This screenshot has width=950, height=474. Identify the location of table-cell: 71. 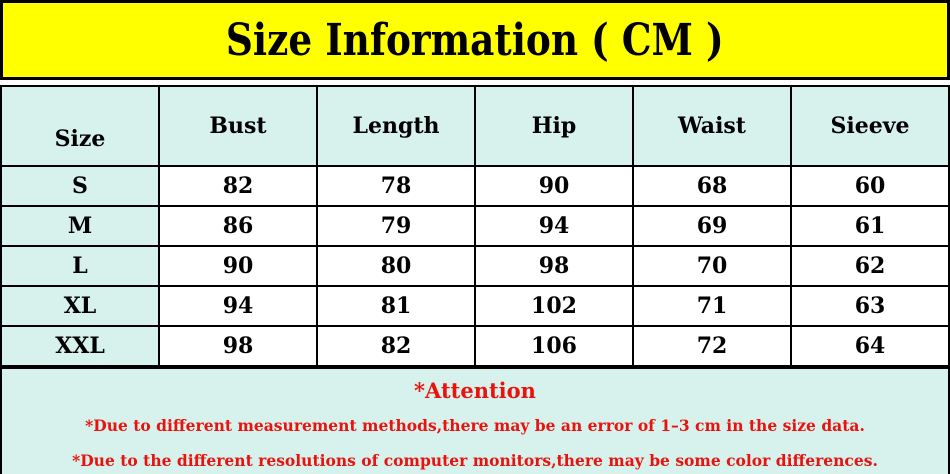
(712, 306).